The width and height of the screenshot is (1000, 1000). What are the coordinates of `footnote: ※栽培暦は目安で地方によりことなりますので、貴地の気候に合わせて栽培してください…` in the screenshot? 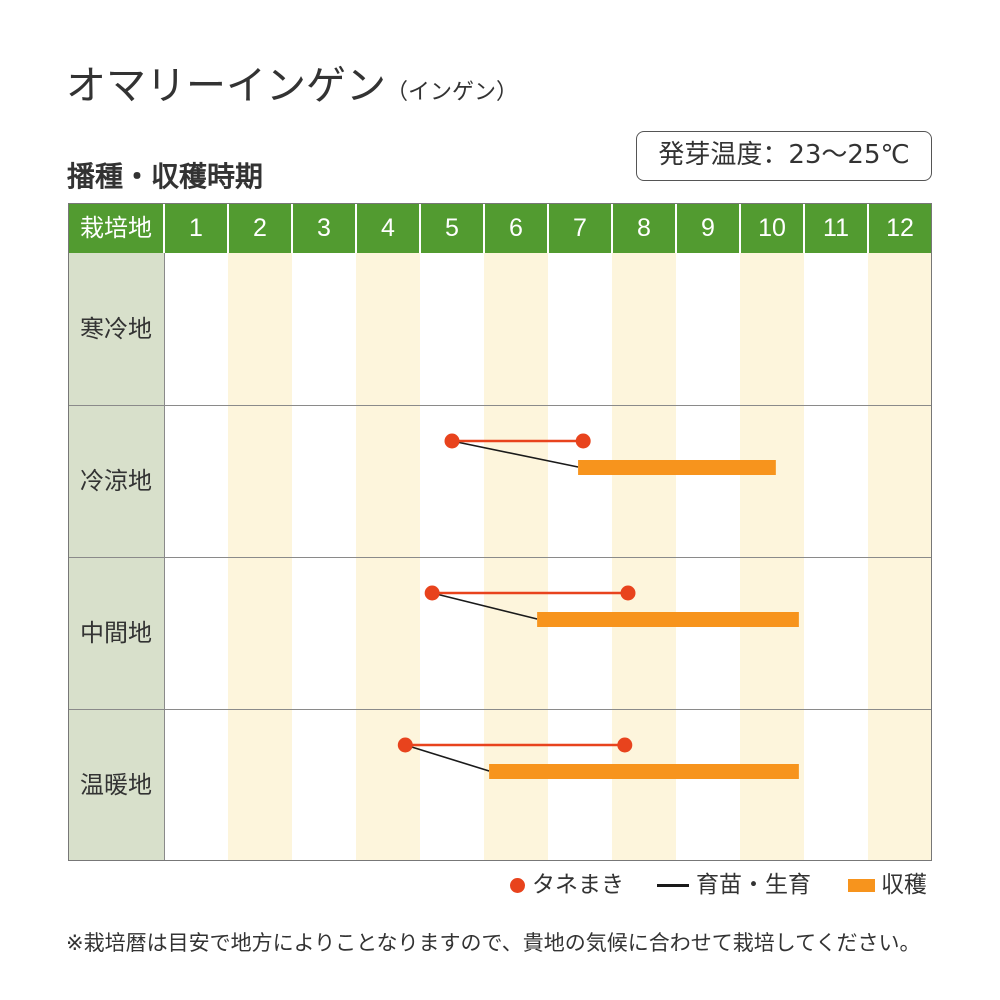 It's located at (493, 943).